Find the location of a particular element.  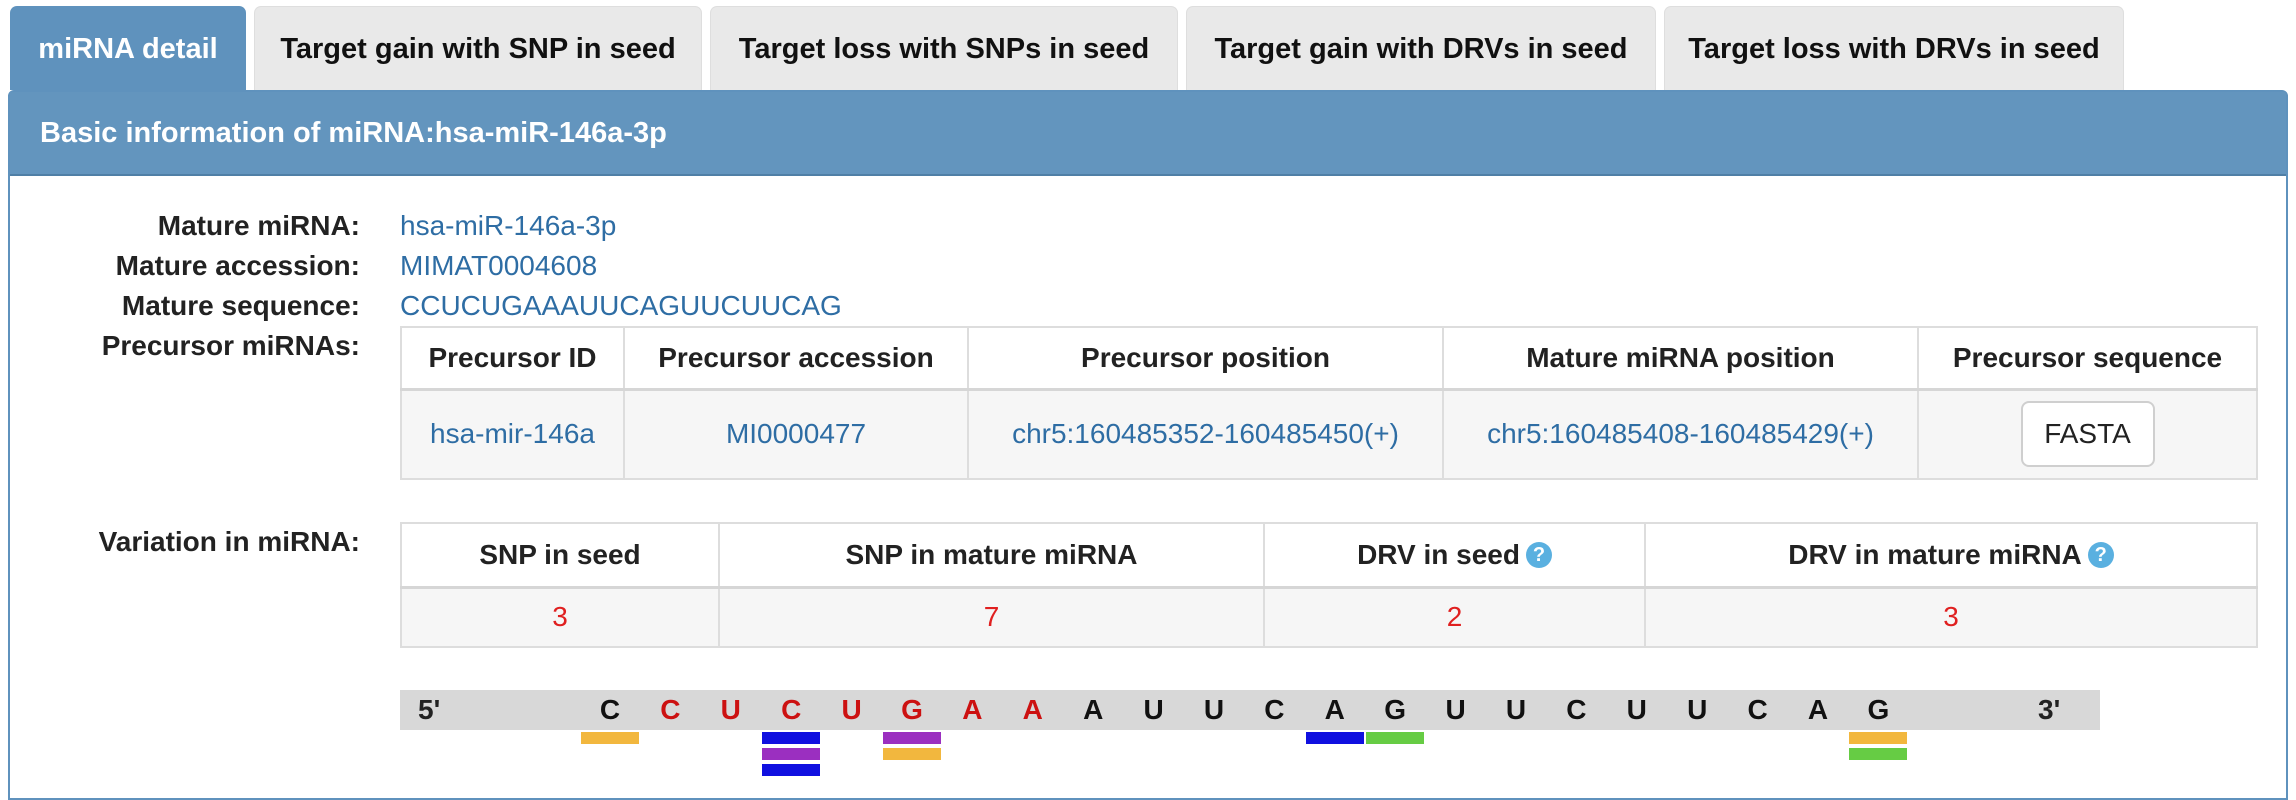

mature-mirna-link: hsa-miR-146a-3p is located at coordinates (508, 225).